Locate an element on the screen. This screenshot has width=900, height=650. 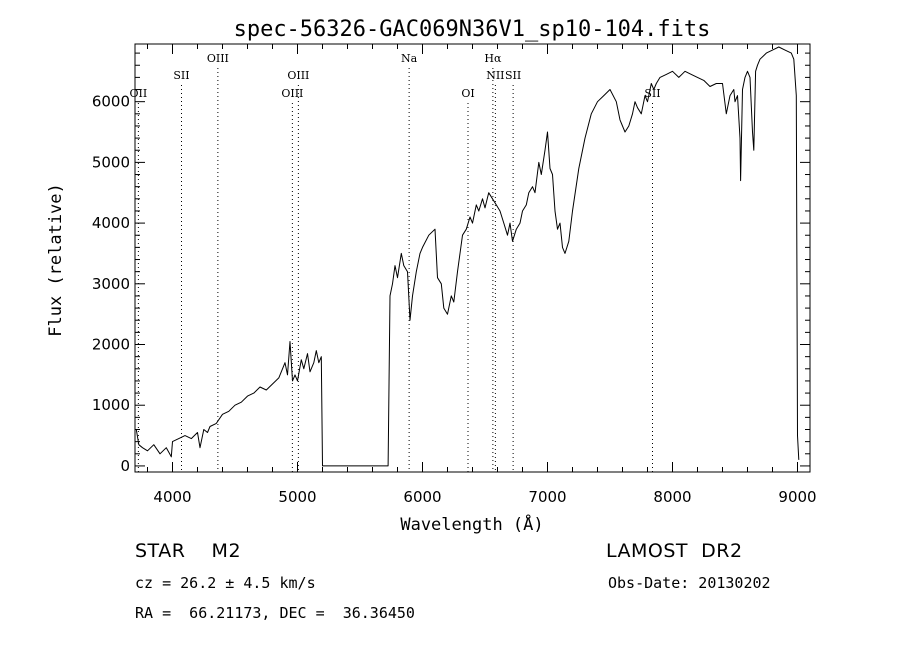
y-tick-label: 2000 is located at coordinates (111, 345).